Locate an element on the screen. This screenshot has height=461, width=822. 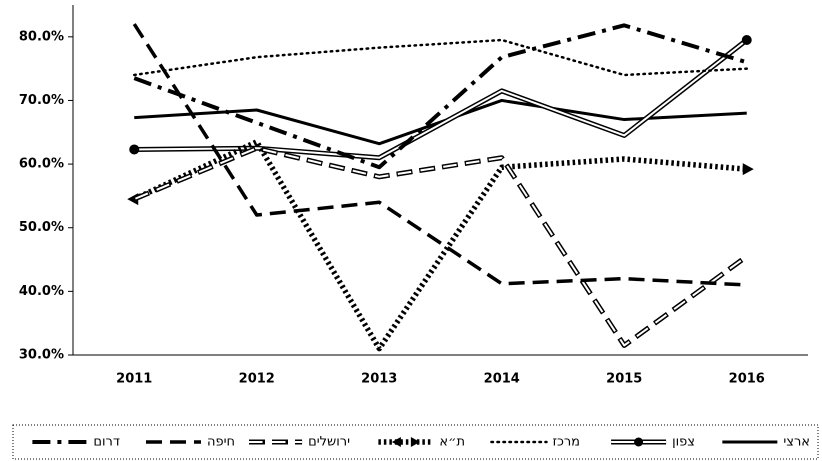
y-tick-label: 50.0% is located at coordinates (41, 227).